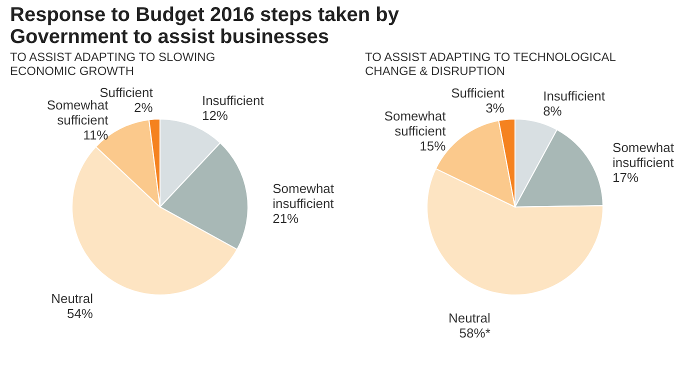  I want to click on data-label: 2%, so click(144, 108).